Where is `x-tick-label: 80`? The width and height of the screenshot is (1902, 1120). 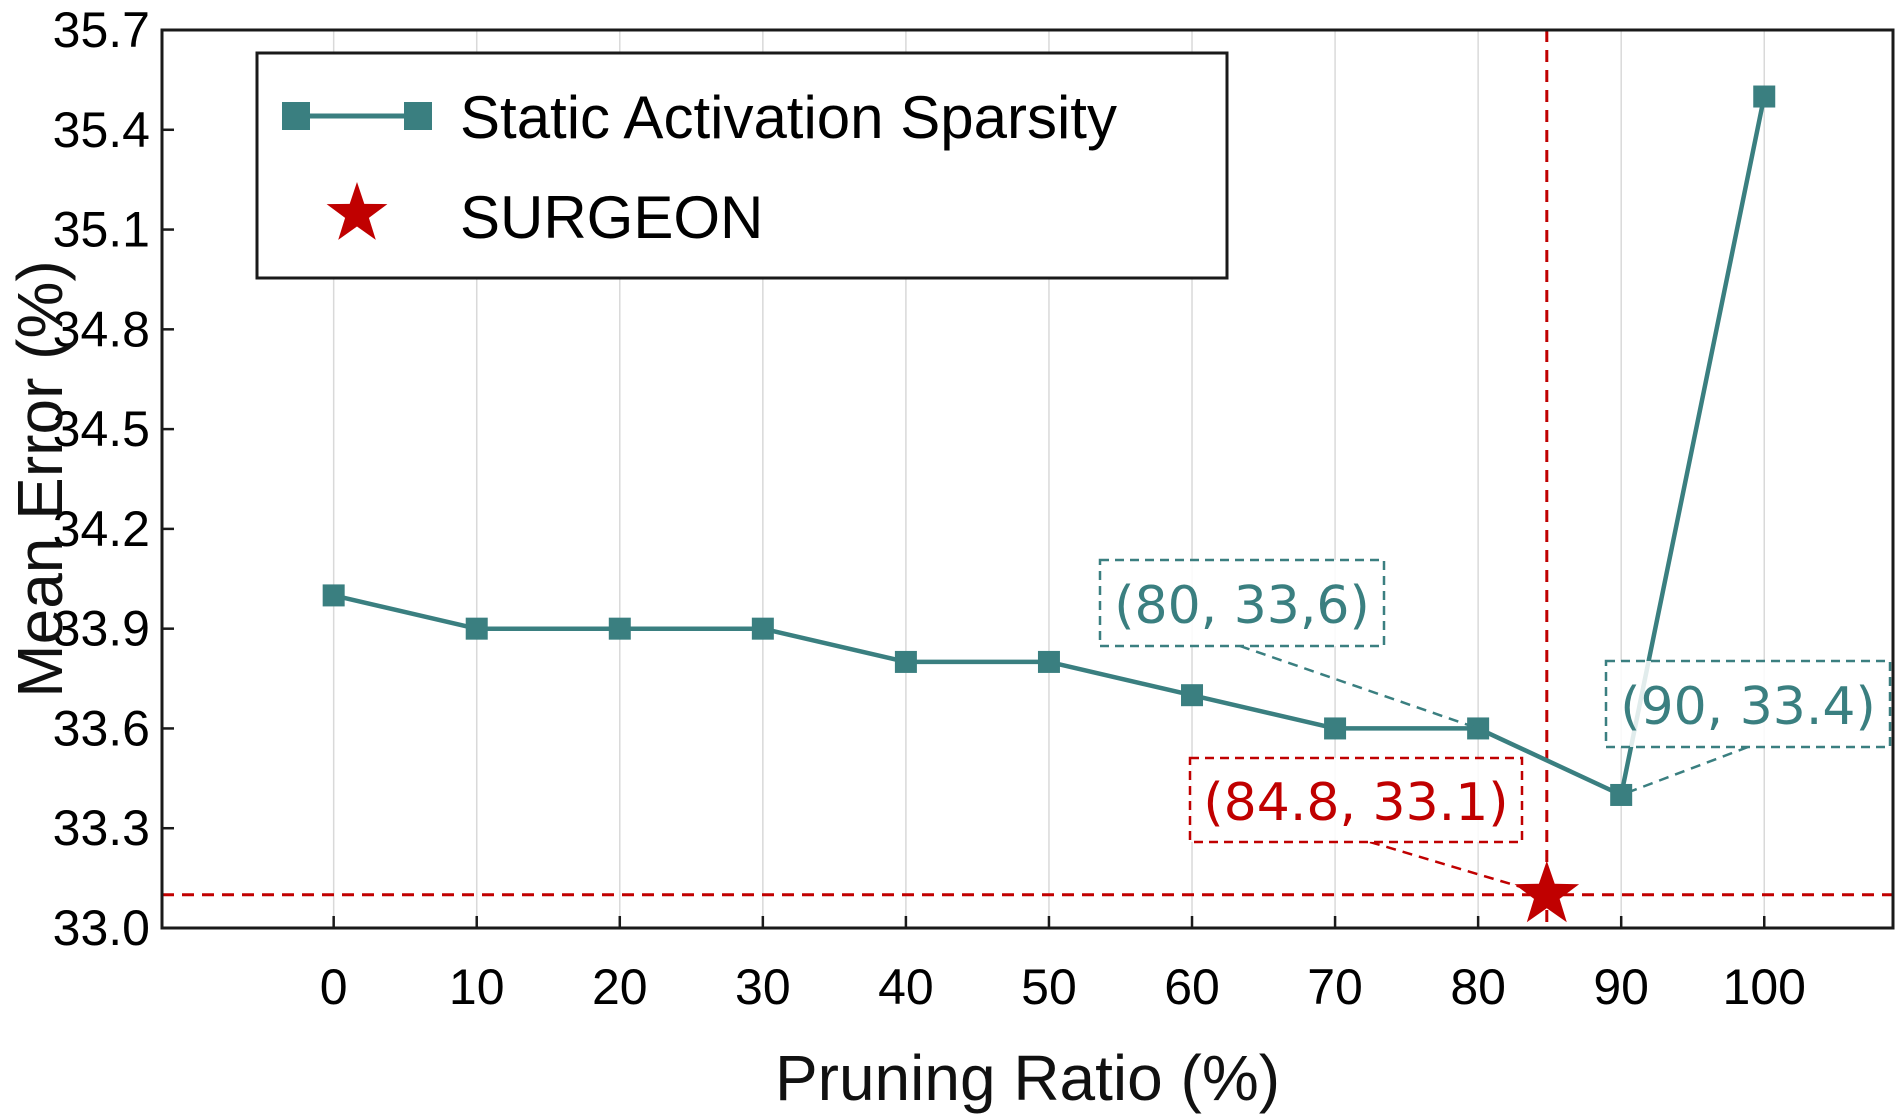
x-tick-label: 80 is located at coordinates (1478, 987).